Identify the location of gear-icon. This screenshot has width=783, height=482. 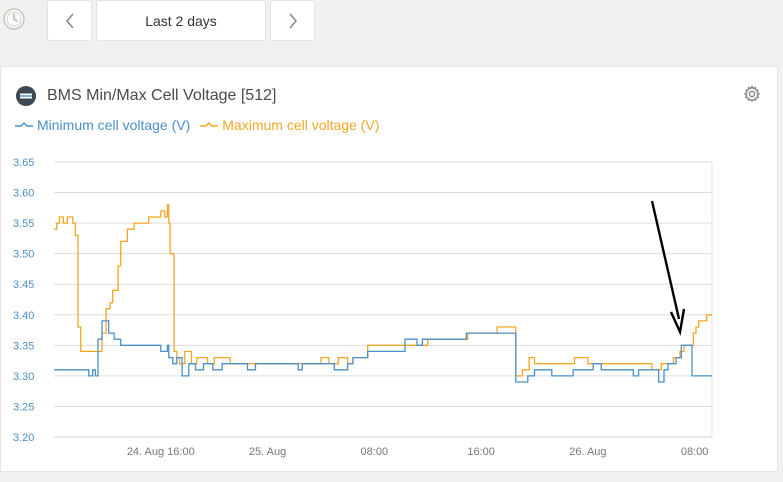
(752, 94).